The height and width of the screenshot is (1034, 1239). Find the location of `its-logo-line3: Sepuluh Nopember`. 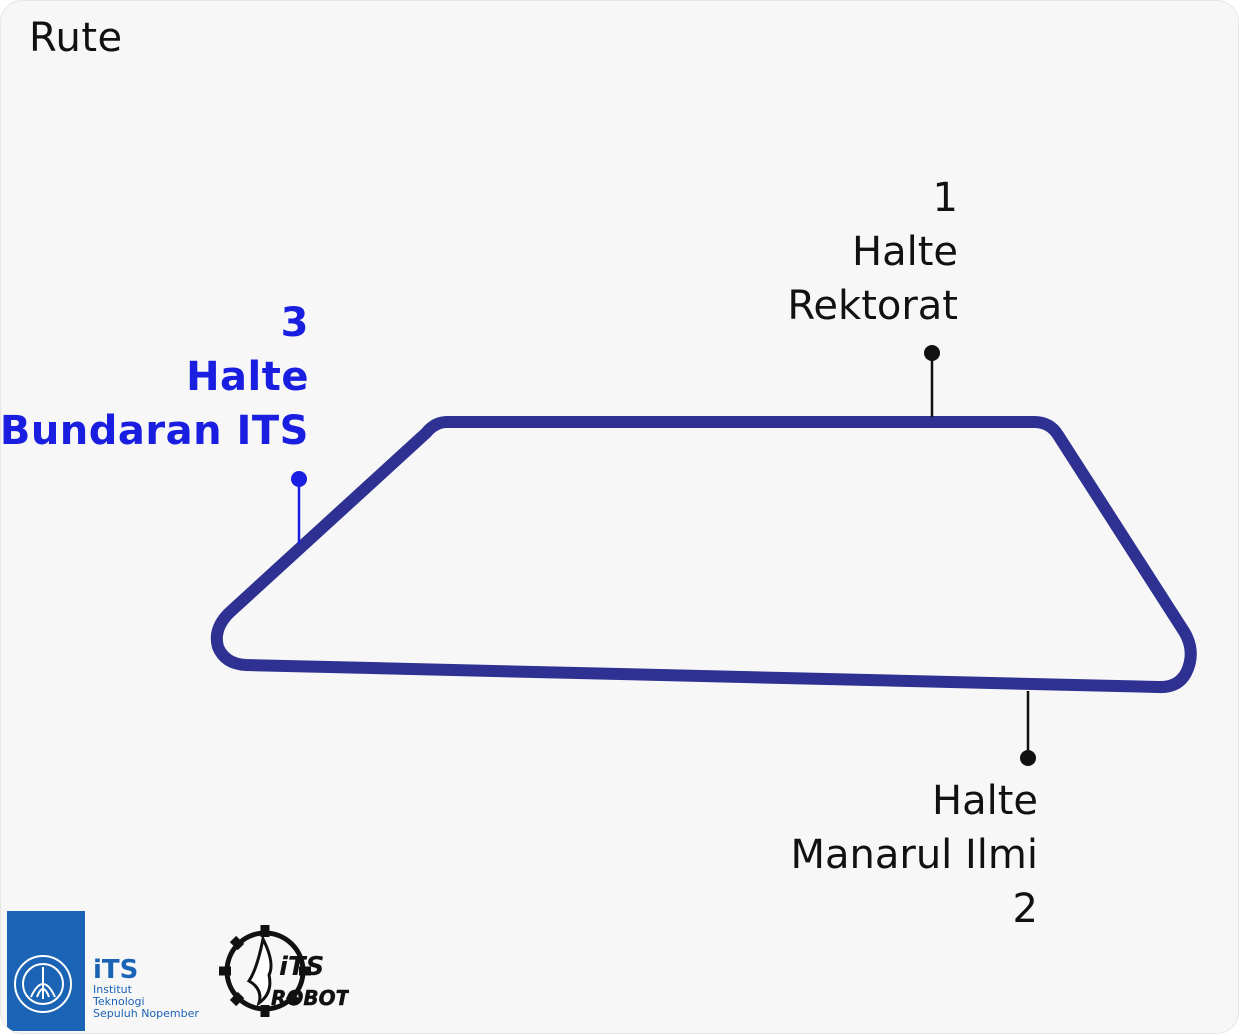

its-logo-line3: Sepuluh Nopember is located at coordinates (146, 1013).